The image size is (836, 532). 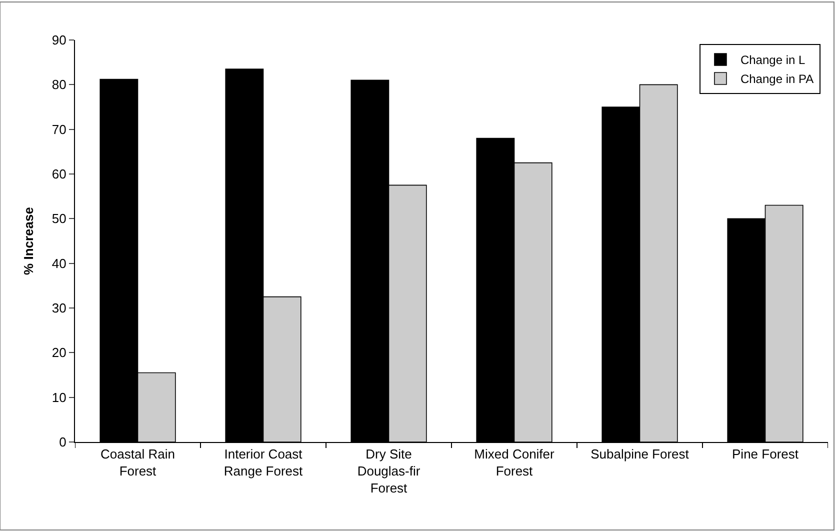 I want to click on x-tick-label: Dry Site Douglas-fir Forest, so click(x=389, y=471).